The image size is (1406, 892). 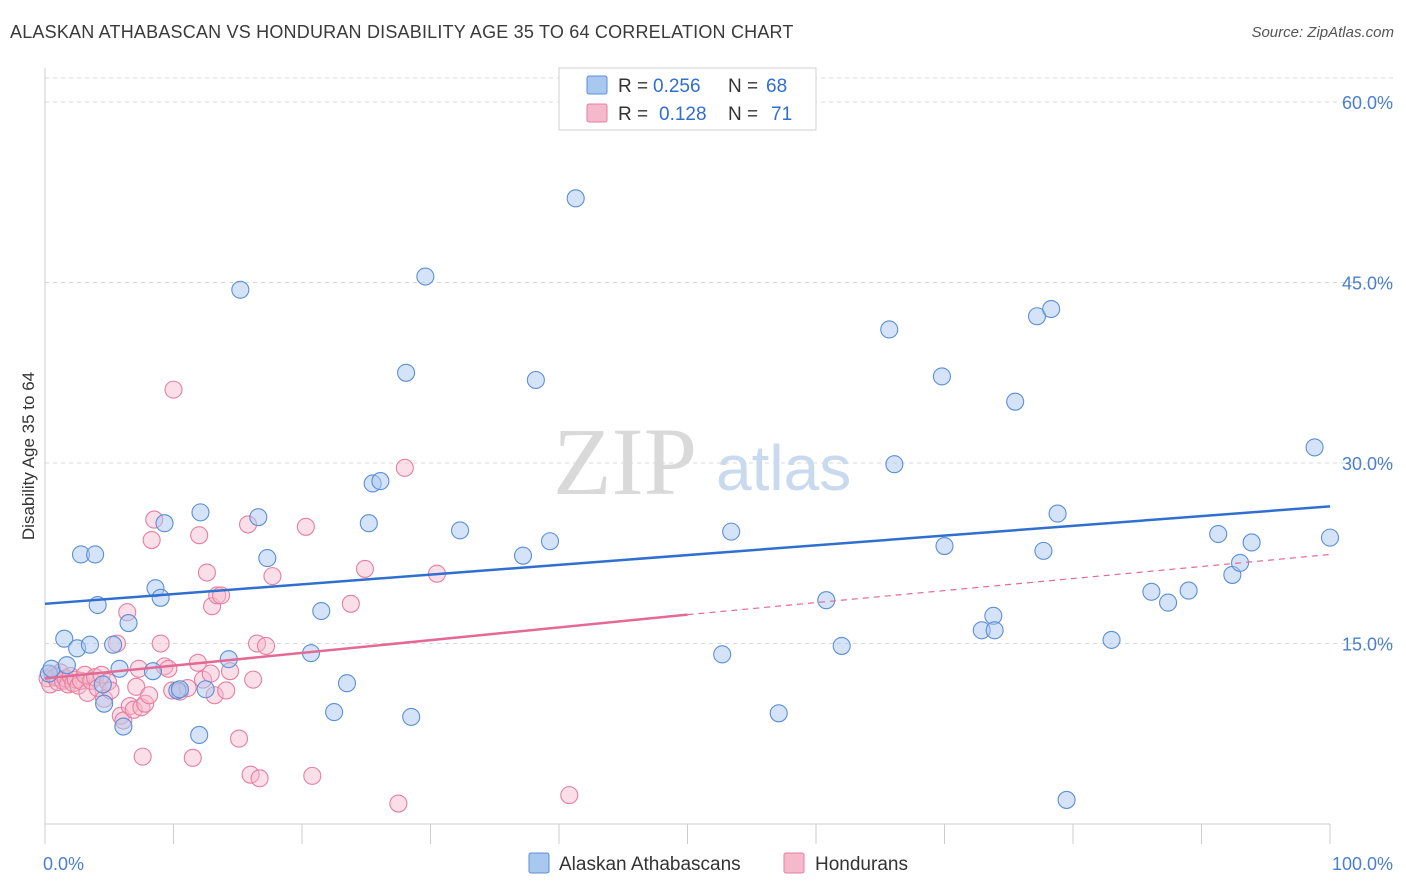 I want to click on legend-n-label-1: N =, so click(x=743, y=86).